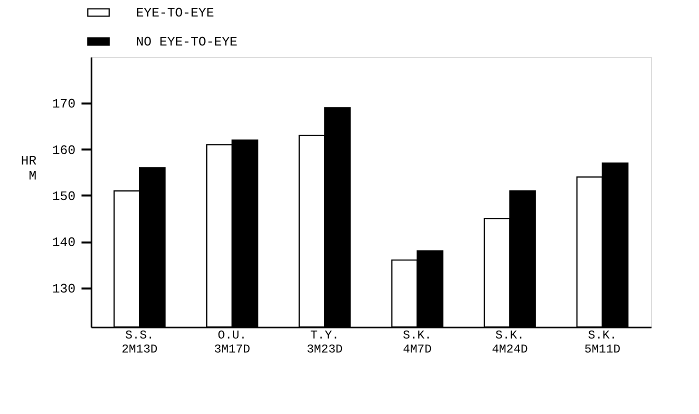 The height and width of the screenshot is (414, 699). Describe the element at coordinates (602, 342) in the screenshot. I see `x-tick-label: S.K. 5M11D` at that location.